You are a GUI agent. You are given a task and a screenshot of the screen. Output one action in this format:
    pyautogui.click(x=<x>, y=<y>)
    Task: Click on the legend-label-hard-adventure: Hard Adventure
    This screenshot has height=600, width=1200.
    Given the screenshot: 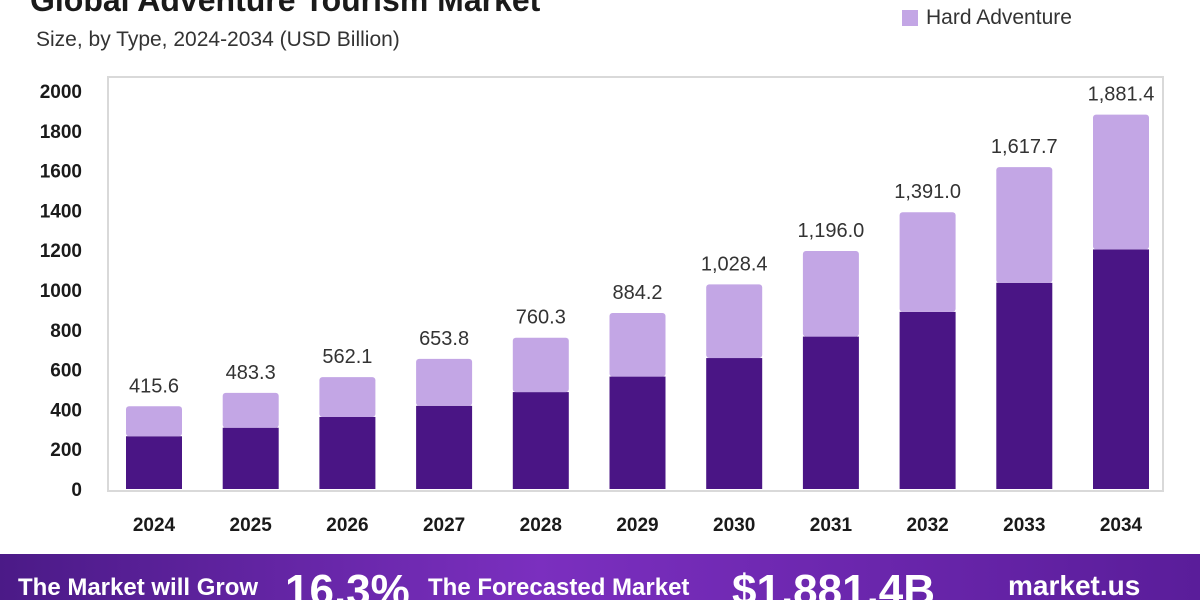 What is the action you would take?
    pyautogui.click(x=999, y=17)
    